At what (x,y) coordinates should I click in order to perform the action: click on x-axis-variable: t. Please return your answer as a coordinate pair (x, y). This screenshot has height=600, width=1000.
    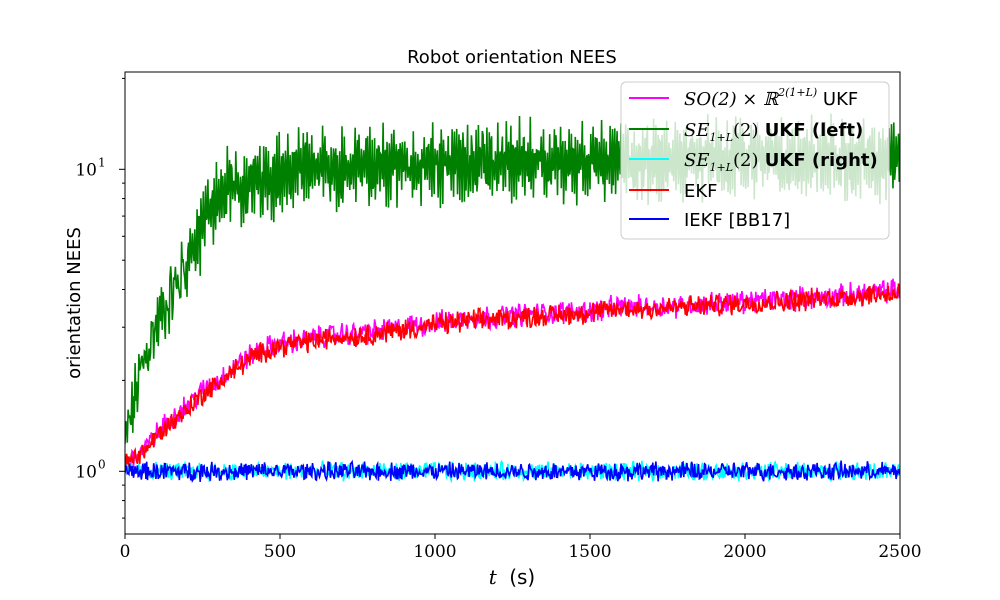
    Looking at the image, I should click on (493, 577).